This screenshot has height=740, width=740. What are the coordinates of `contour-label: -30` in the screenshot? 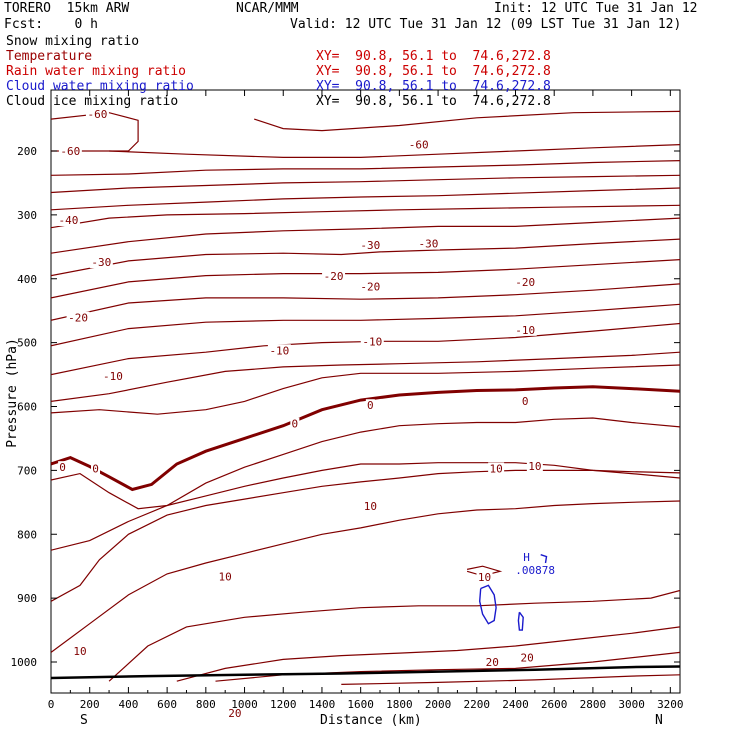 It's located at (101, 262).